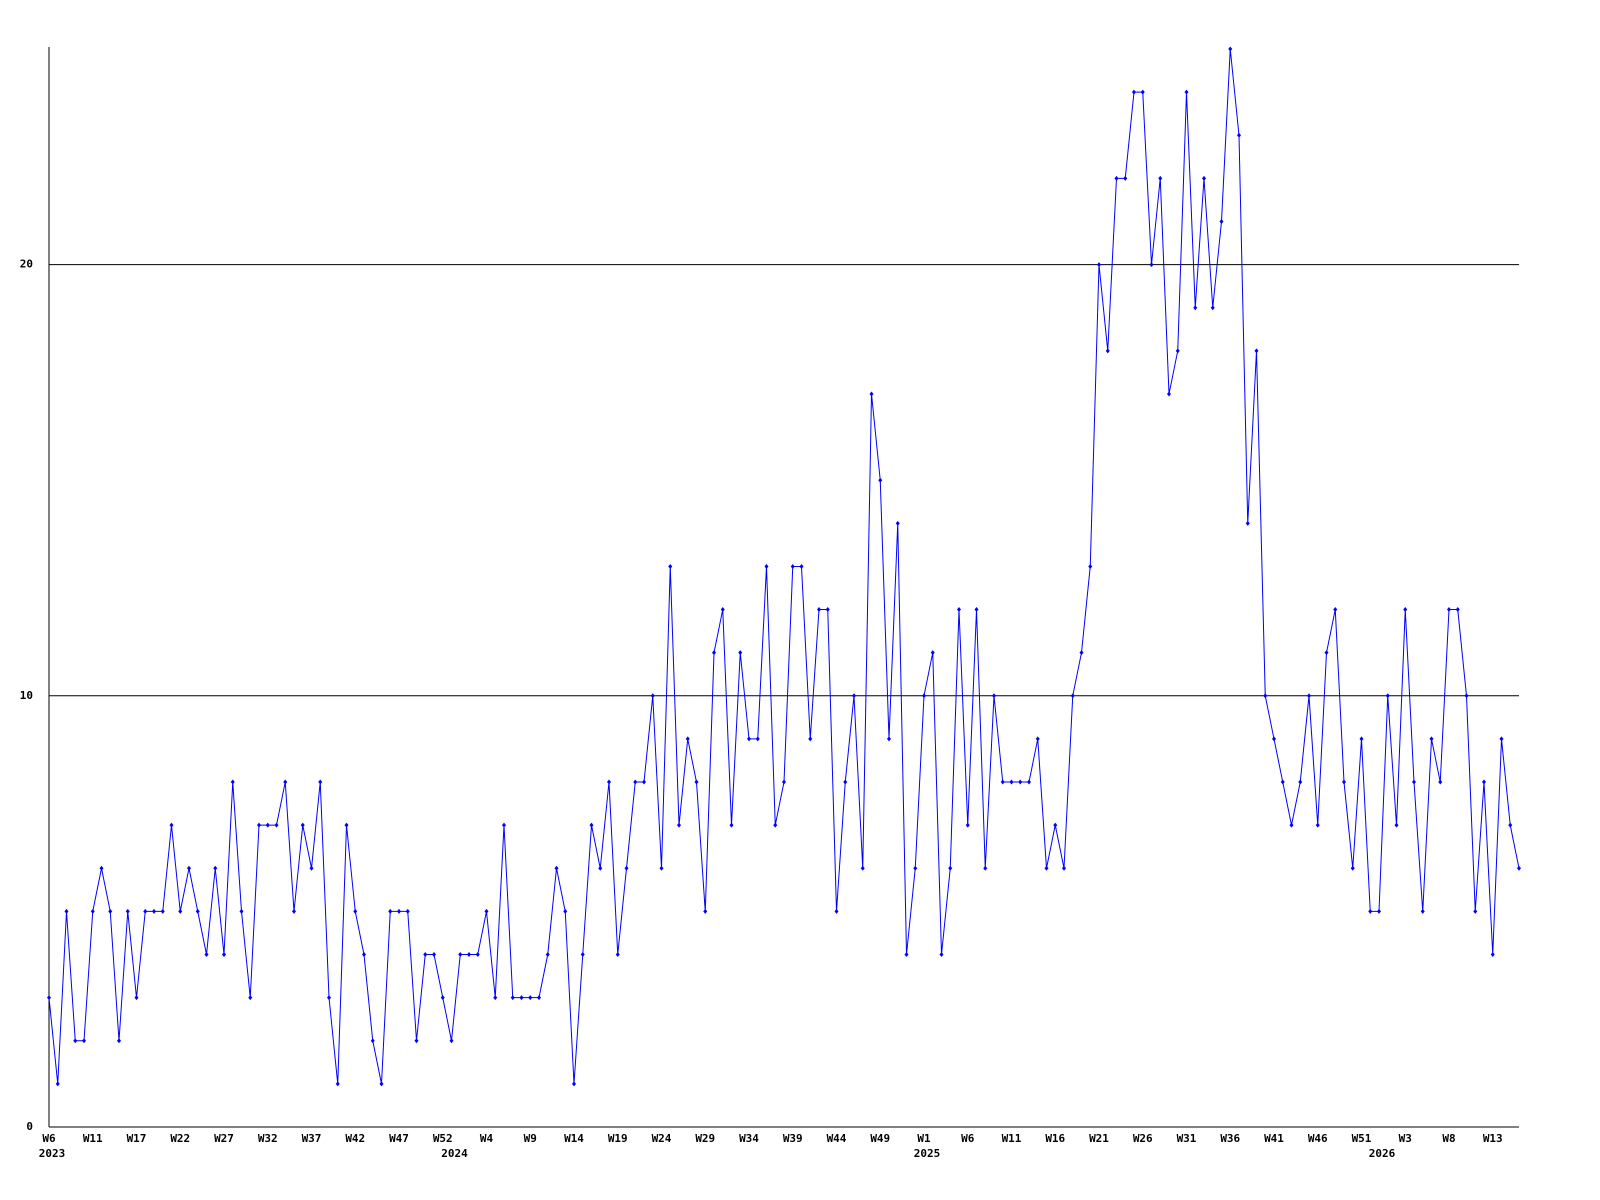 The height and width of the screenshot is (1200, 1600). Describe the element at coordinates (1055, 1138) in the screenshot. I see `x-tick-label: W16` at that location.